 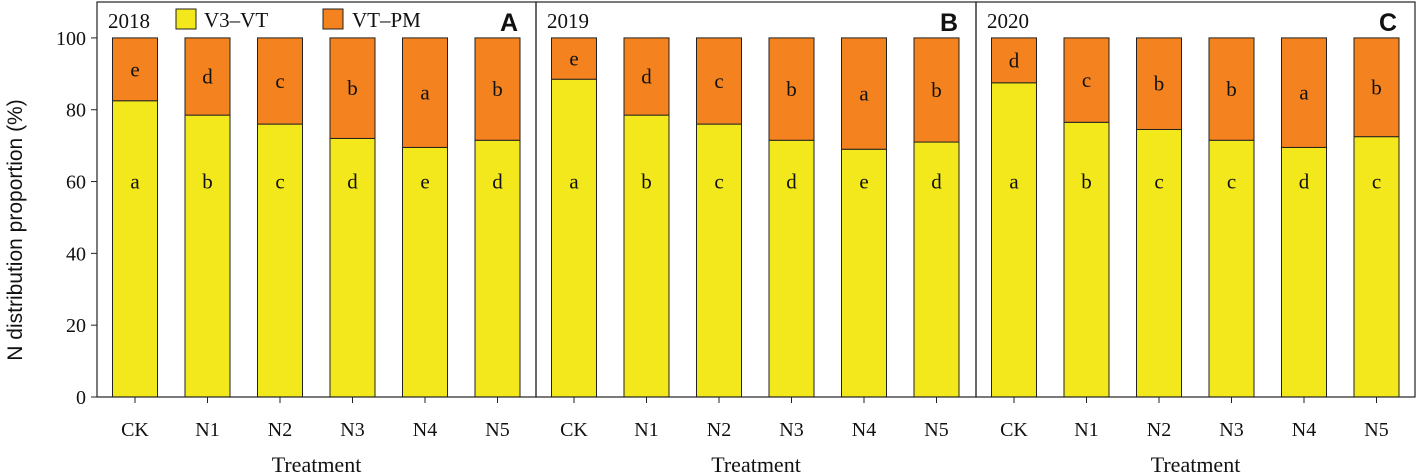 What do you see at coordinates (568, 21) in the screenshot?
I see `panel-year: 2019` at bounding box center [568, 21].